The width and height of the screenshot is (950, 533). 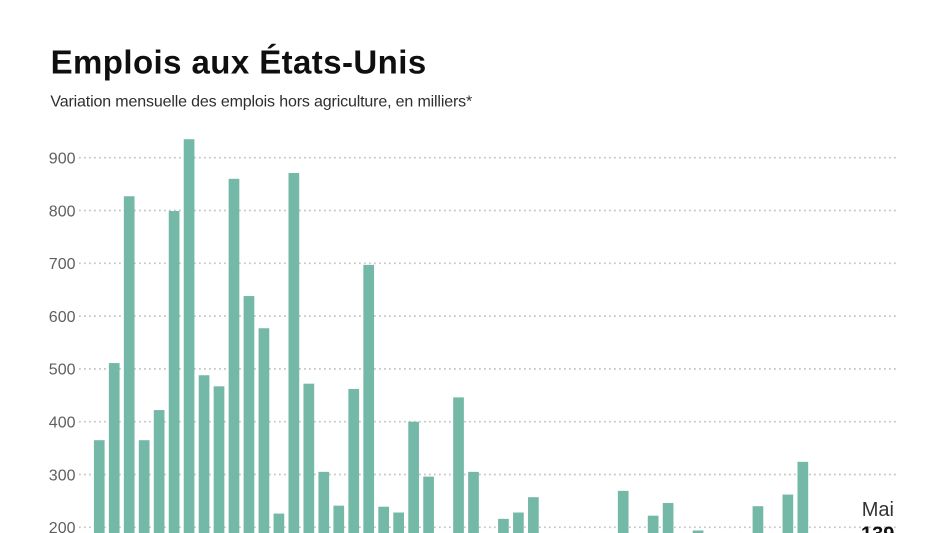 What do you see at coordinates (62, 264) in the screenshot?
I see `svg-text: 700` at bounding box center [62, 264].